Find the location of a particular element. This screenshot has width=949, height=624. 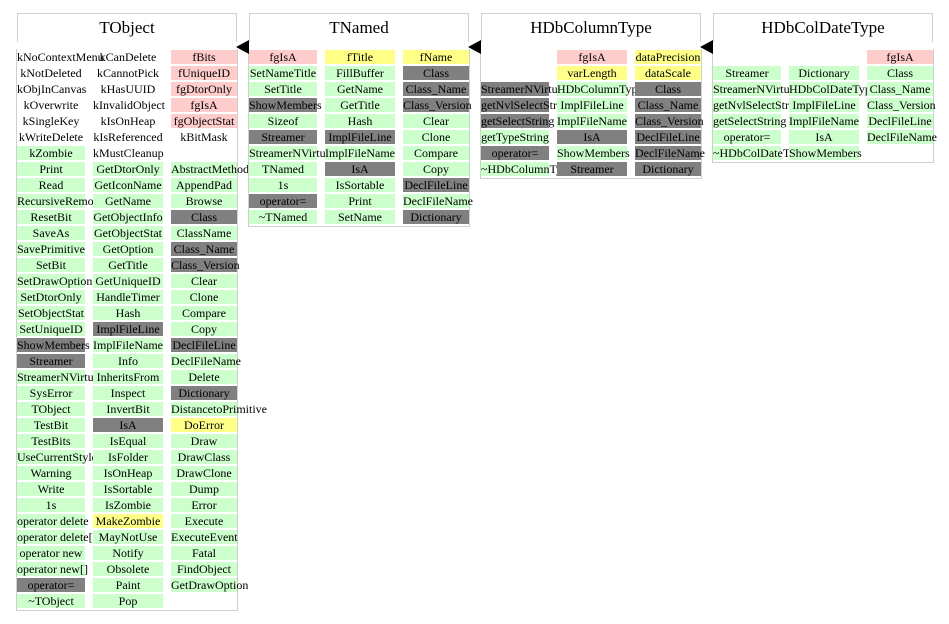

member-item: kIsReferenced is located at coordinates (128, 137).